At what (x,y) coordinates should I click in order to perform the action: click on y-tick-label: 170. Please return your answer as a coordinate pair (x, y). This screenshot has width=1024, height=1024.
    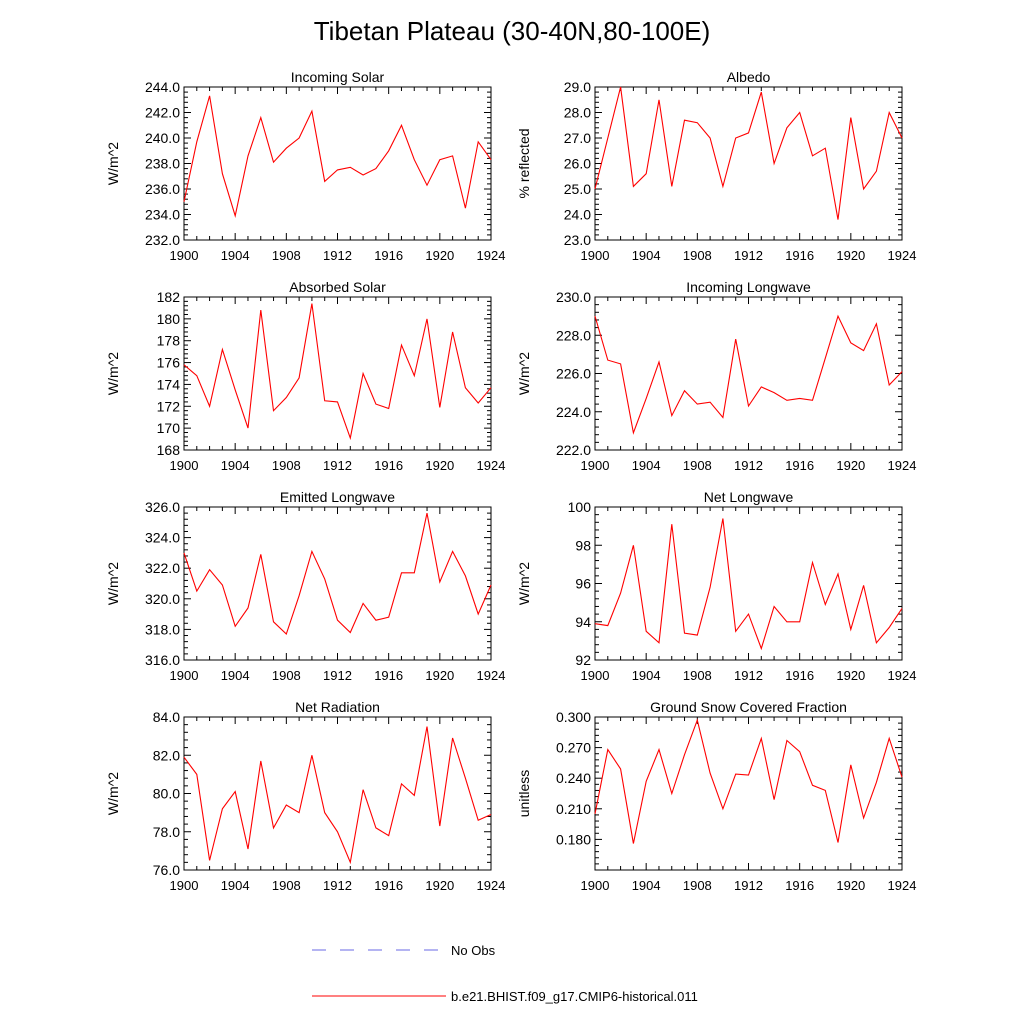
    Looking at the image, I should click on (169, 428).